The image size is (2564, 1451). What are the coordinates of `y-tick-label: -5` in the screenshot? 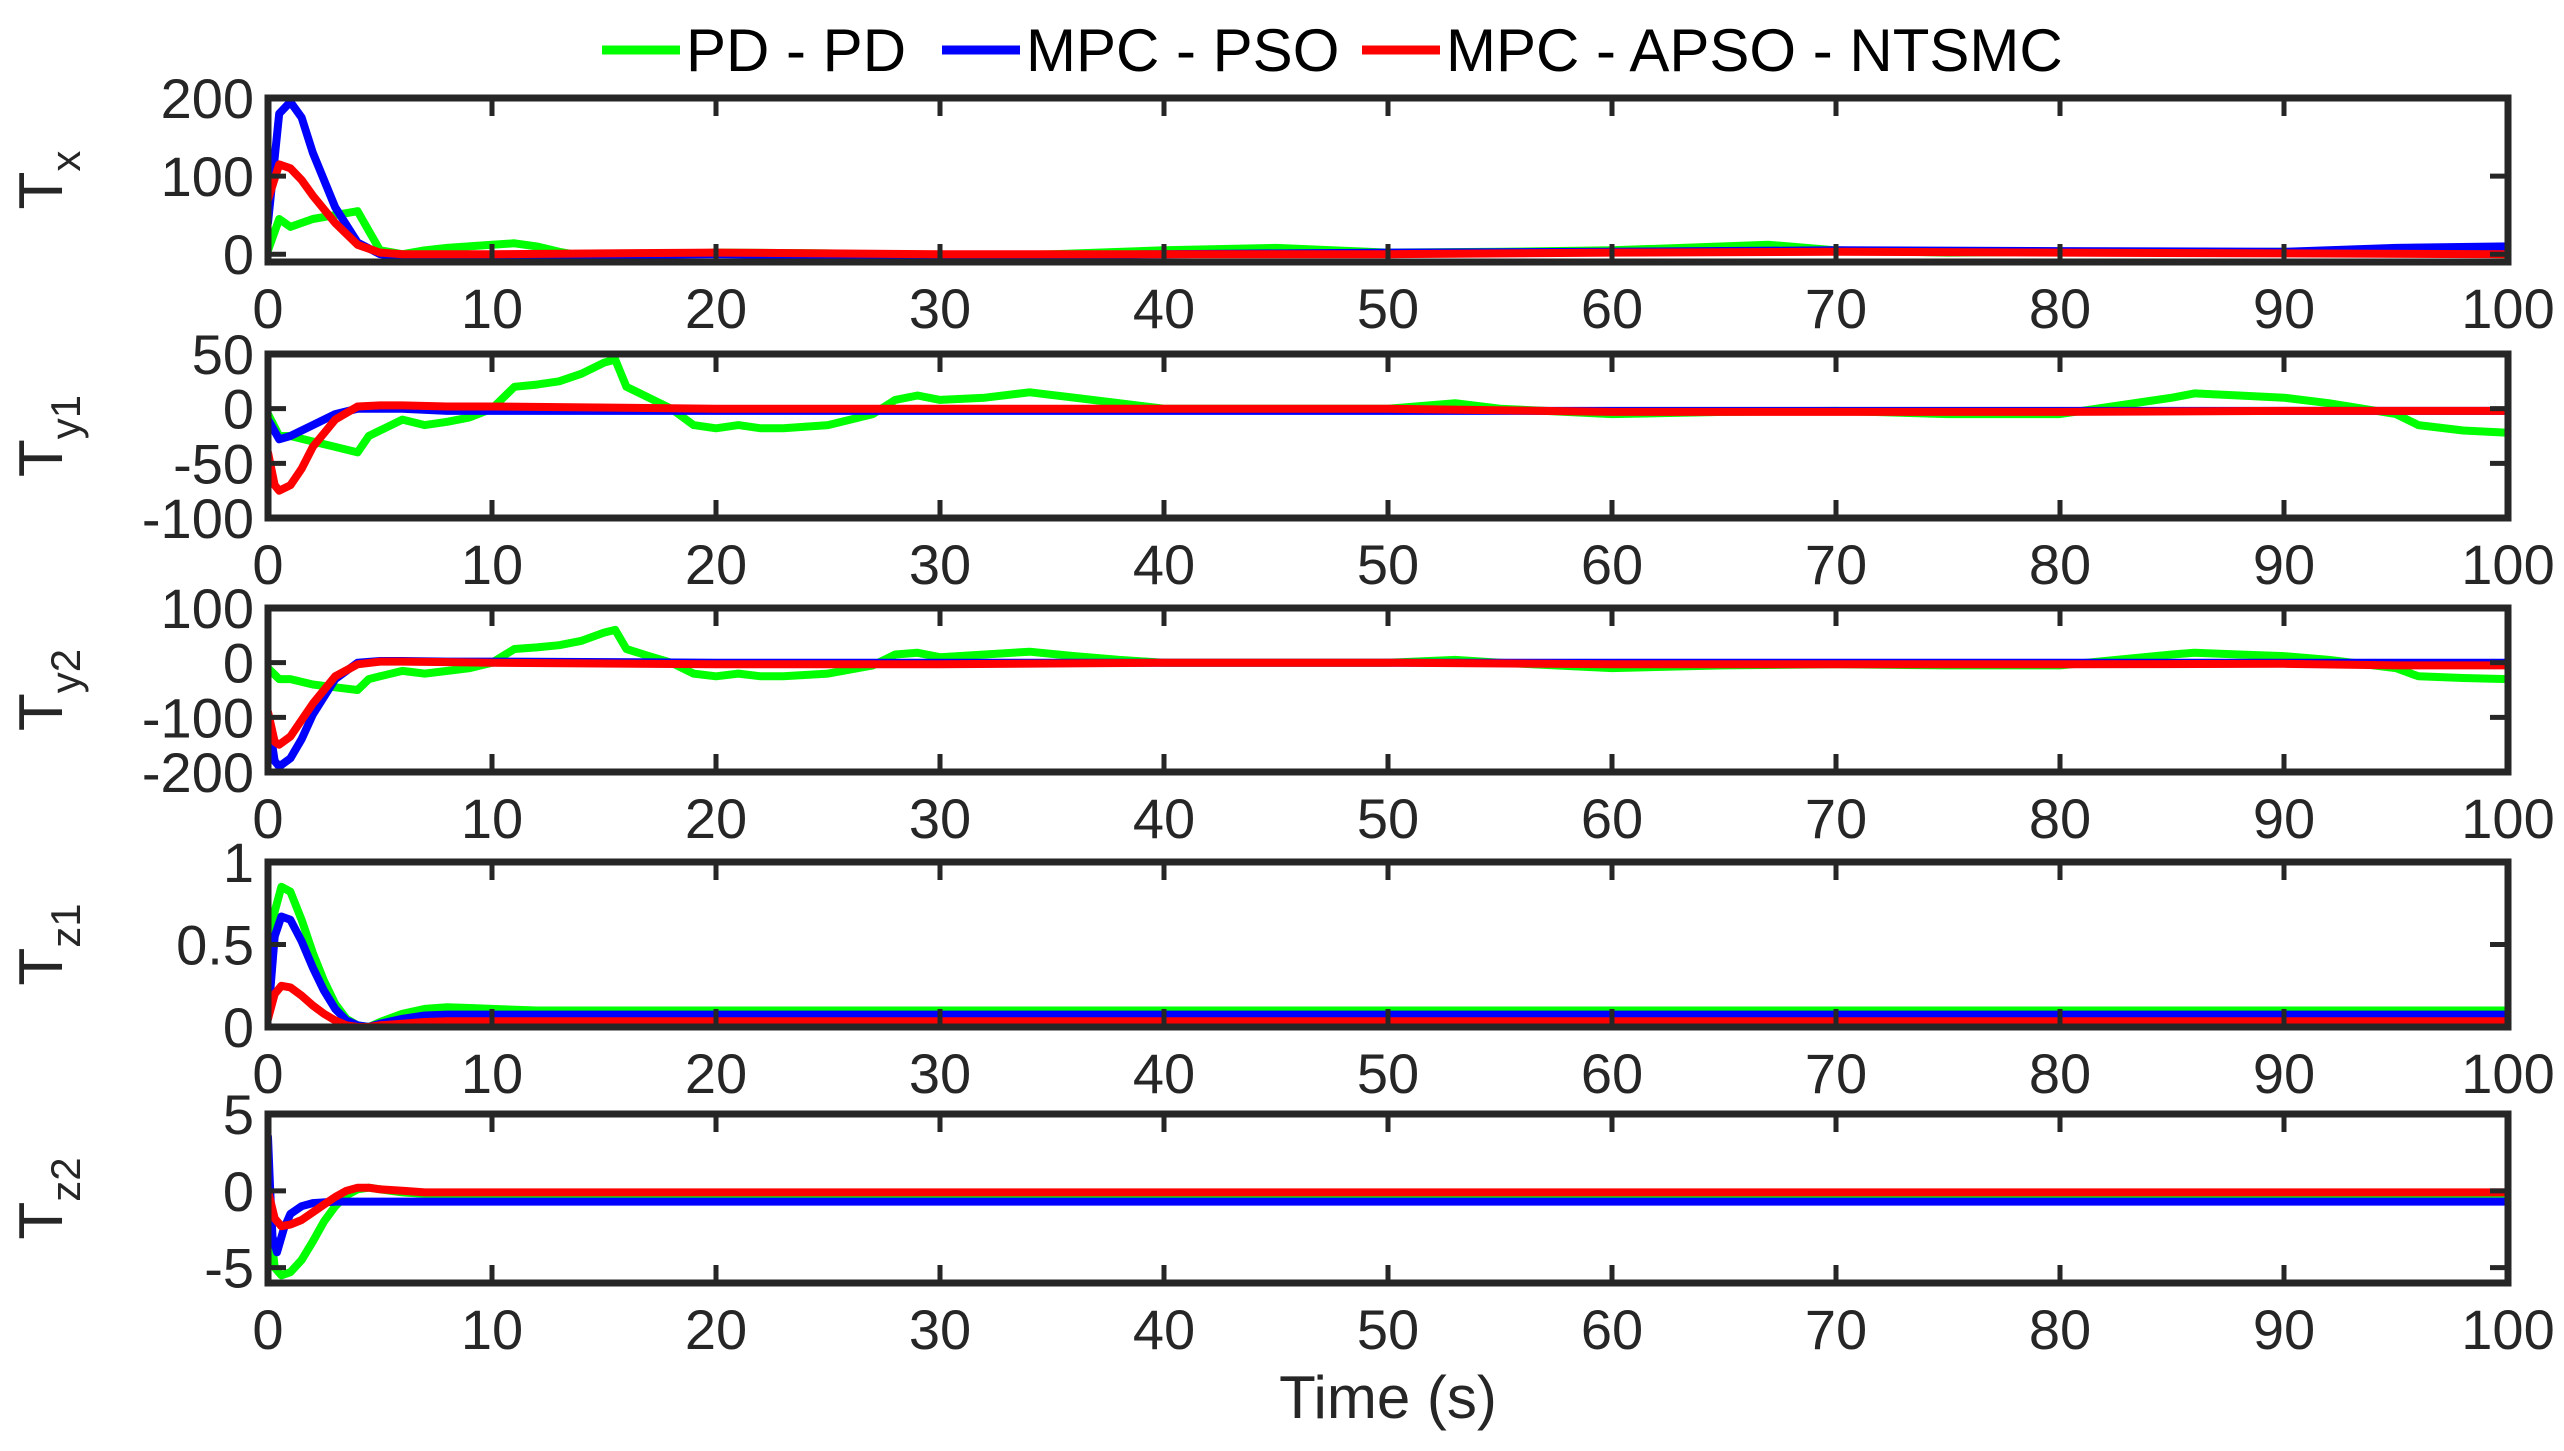 It's located at (229, 1268).